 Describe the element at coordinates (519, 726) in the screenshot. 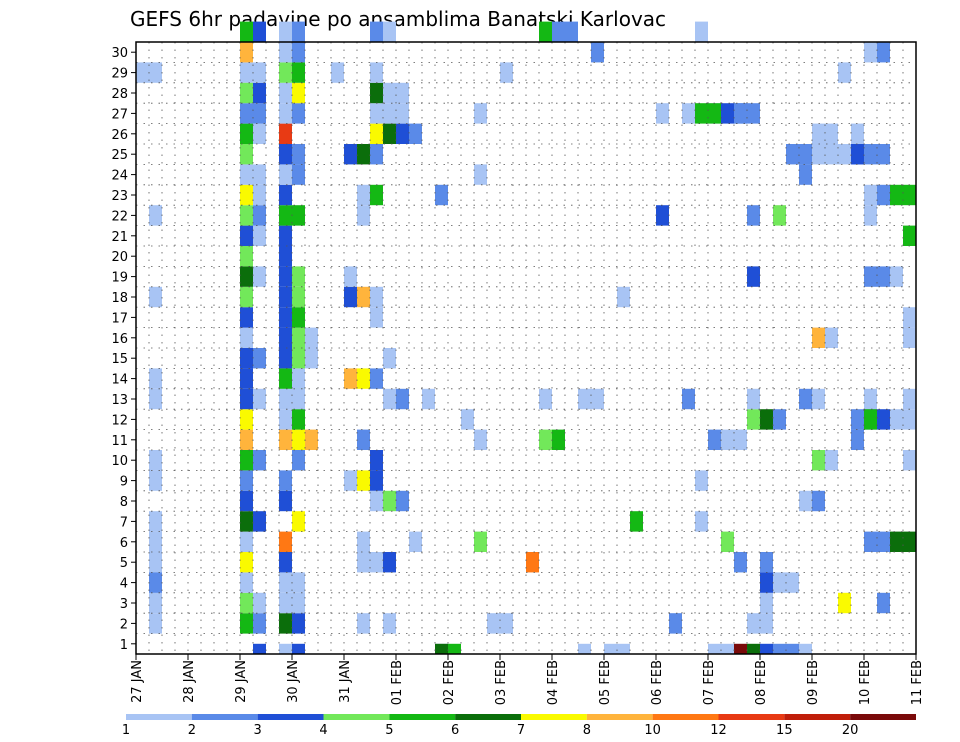

I see `color-legend: 1 2 3 4 5 6 7 8 10 12 15 20` at that location.